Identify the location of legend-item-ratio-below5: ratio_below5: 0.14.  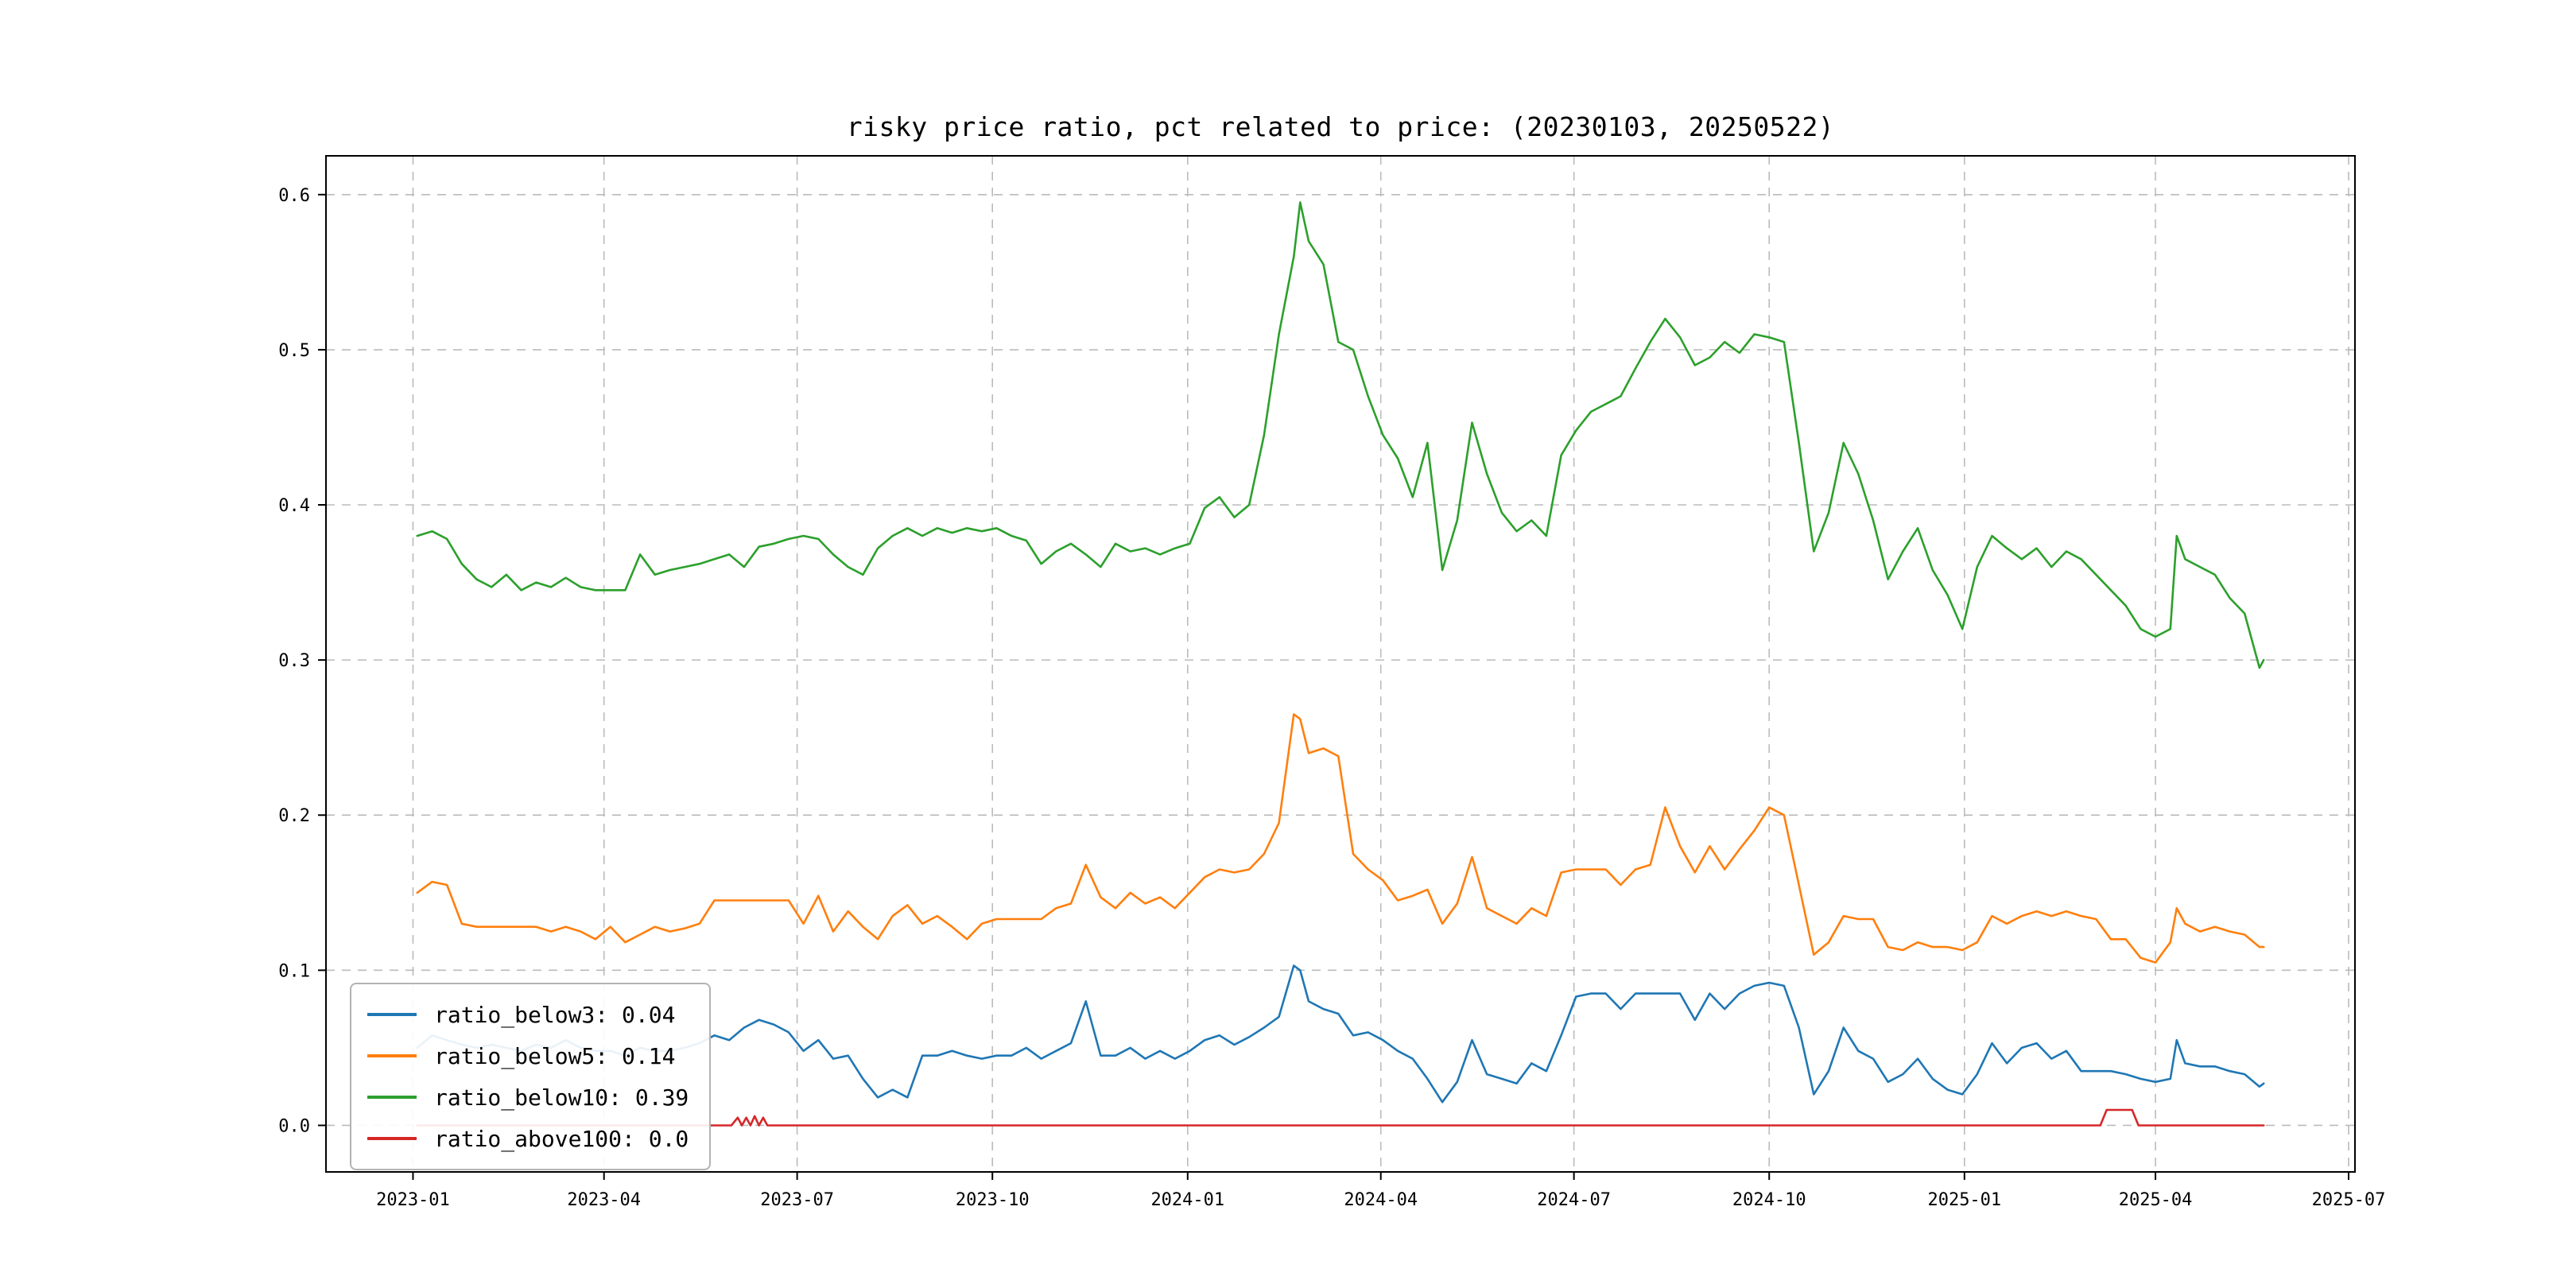
(528, 1056).